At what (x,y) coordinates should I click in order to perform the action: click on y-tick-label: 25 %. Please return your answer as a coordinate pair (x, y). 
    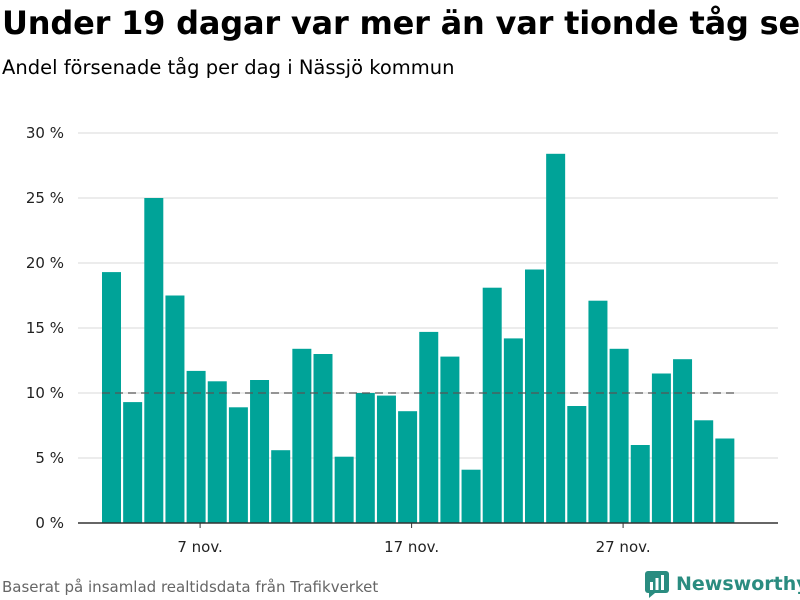
    Looking at the image, I should click on (45, 198).